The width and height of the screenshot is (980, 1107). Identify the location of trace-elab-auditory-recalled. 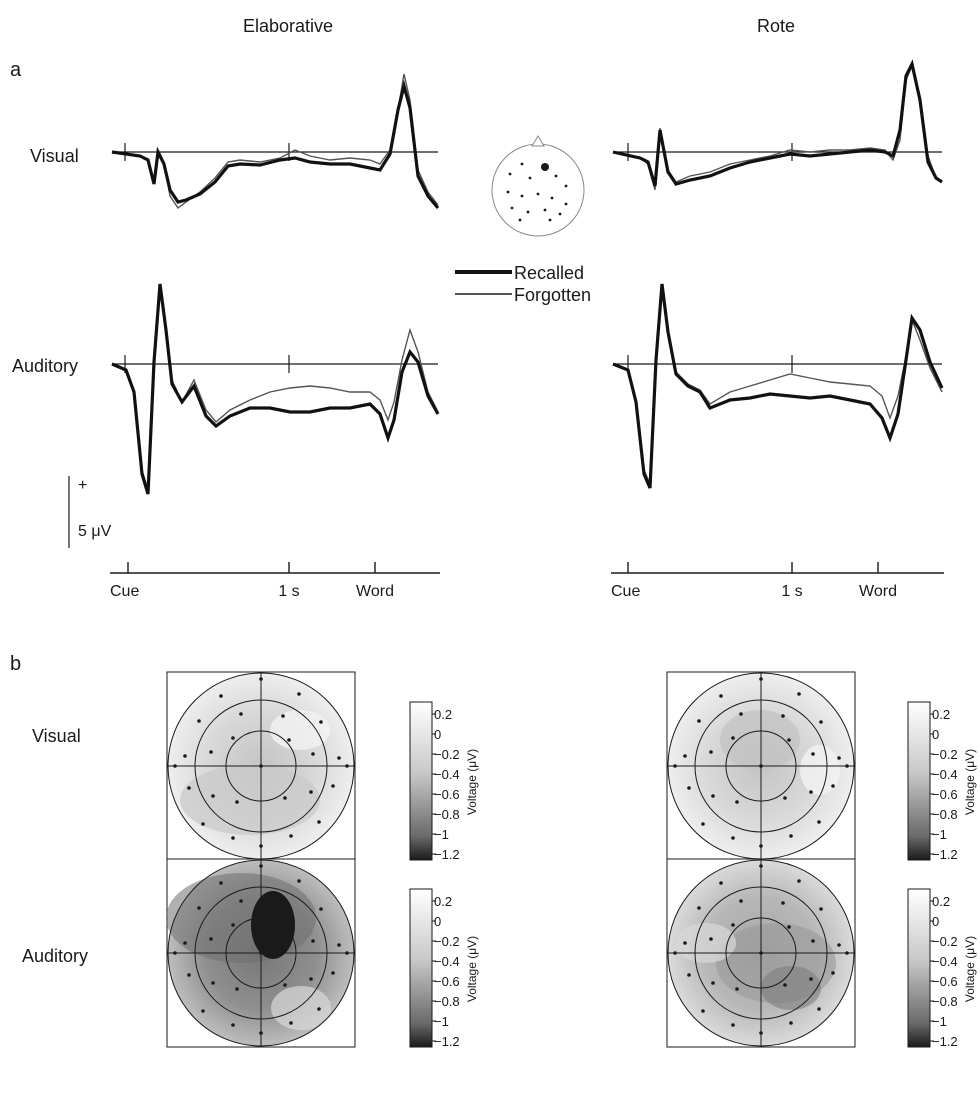
(275, 389).